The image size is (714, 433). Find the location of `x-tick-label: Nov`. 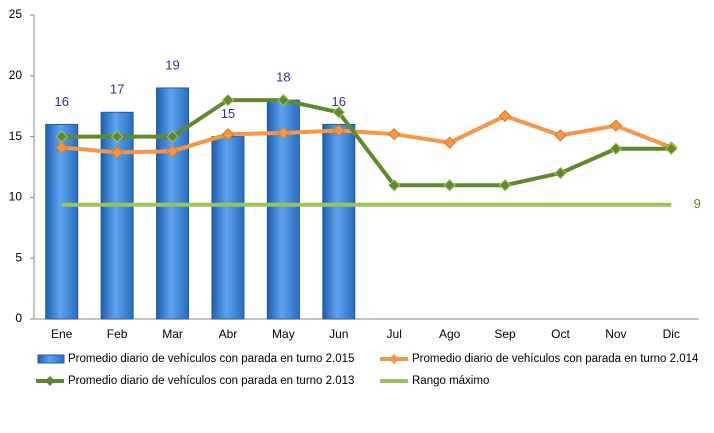

x-tick-label: Nov is located at coordinates (615, 334).